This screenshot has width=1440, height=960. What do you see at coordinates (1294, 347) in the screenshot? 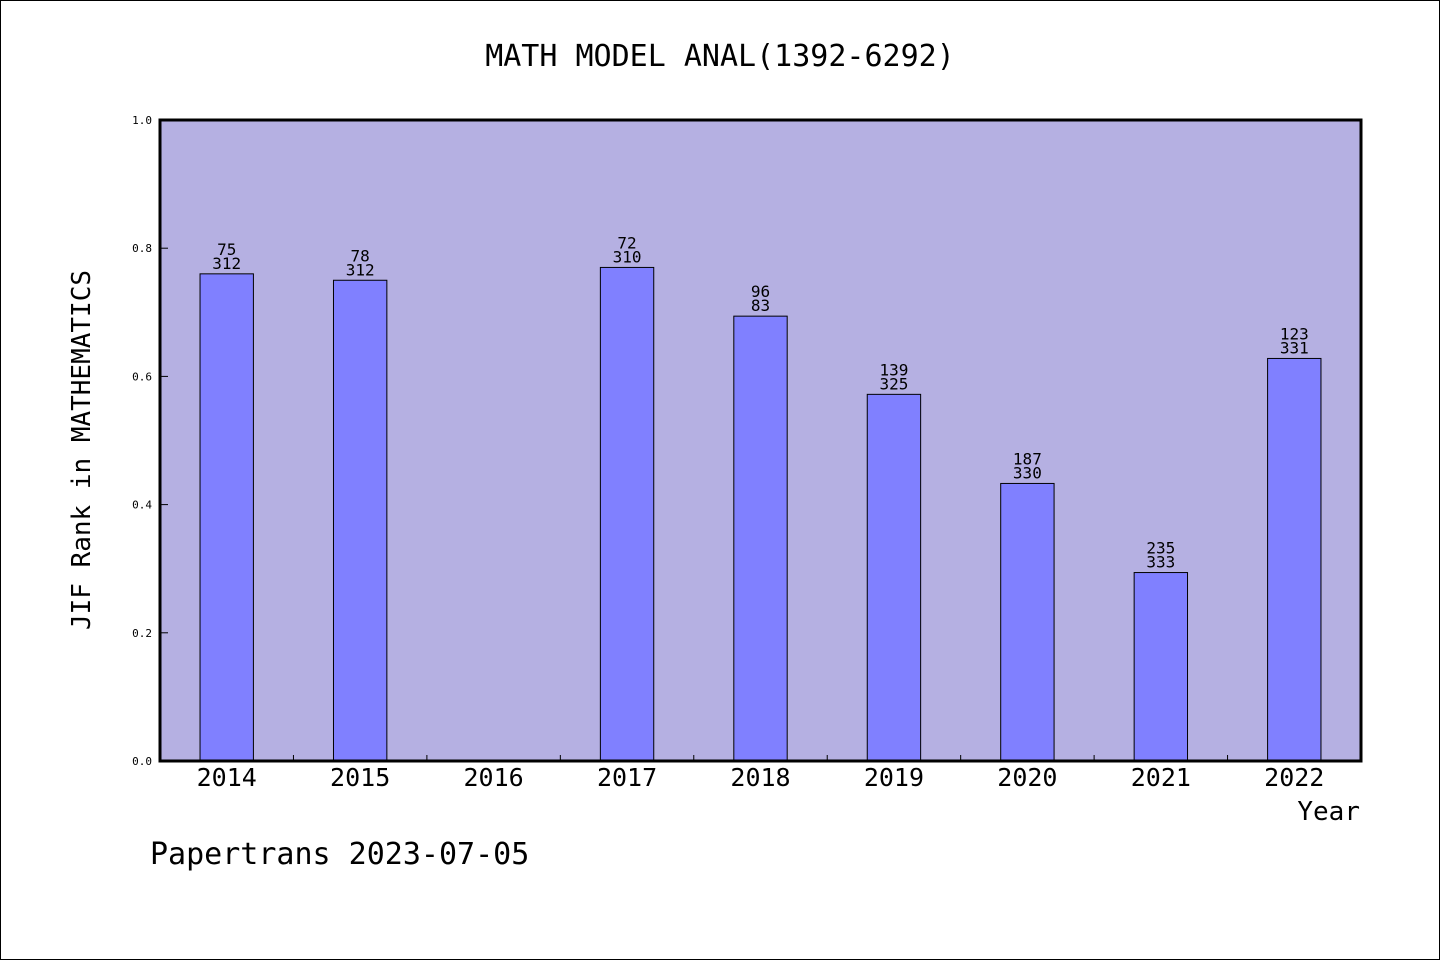
I see `bar-total-label: 331` at bounding box center [1294, 347].